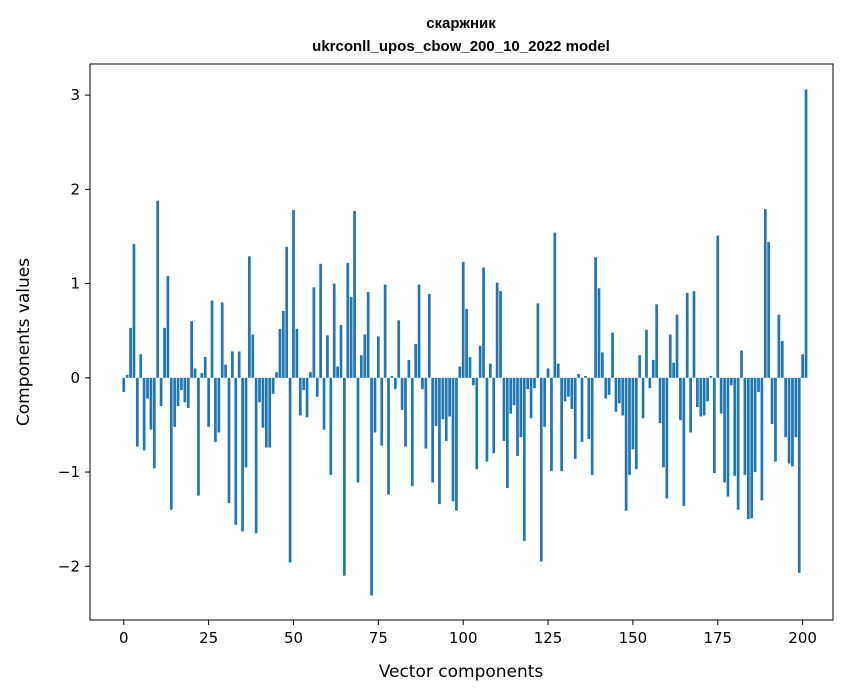 This screenshot has width=847, height=696. I want to click on x-tick-label: 50, so click(293, 638).